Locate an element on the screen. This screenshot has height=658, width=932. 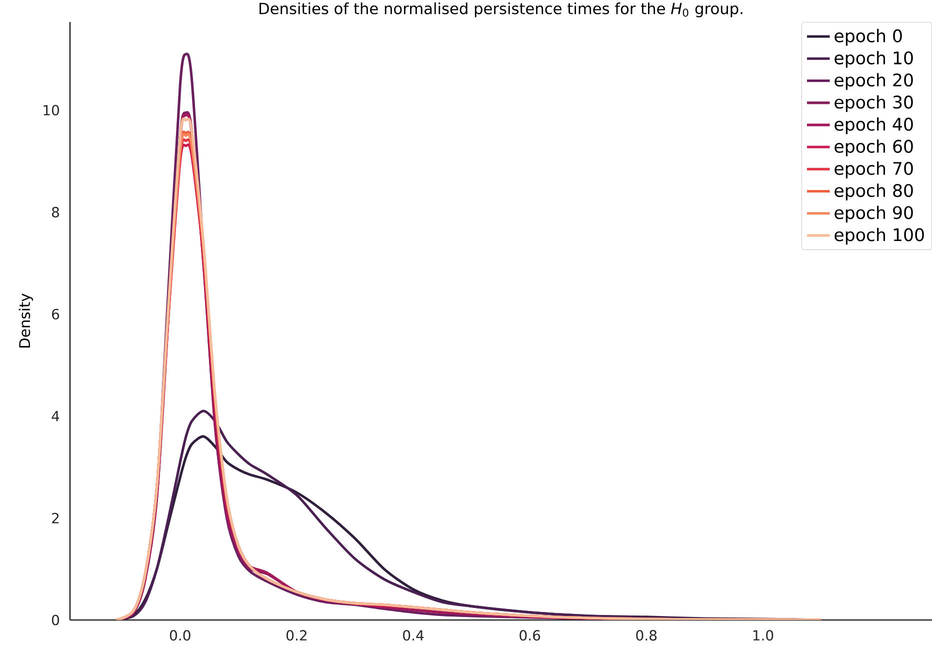
x-tick-label: 0.2 is located at coordinates (296, 635).